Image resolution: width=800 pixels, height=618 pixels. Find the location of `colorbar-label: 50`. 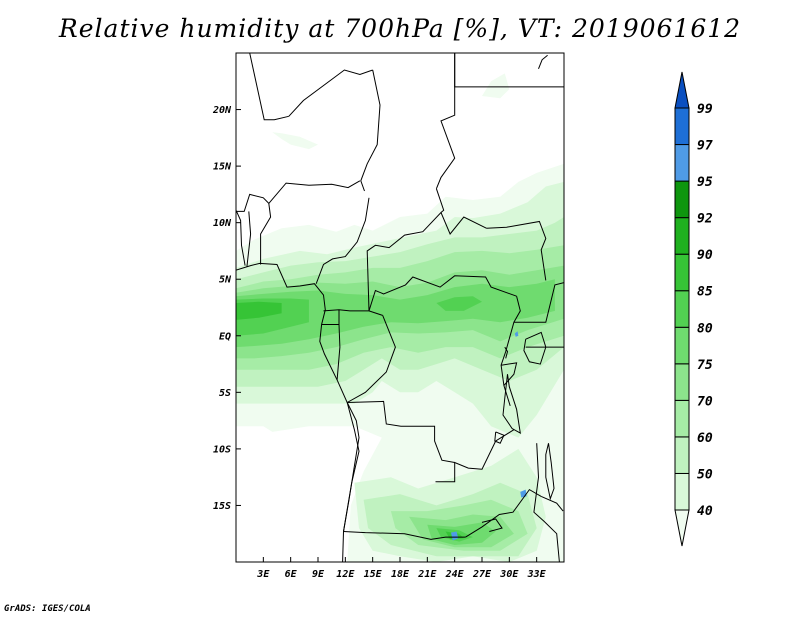

colorbar-label: 50 is located at coordinates (705, 474).